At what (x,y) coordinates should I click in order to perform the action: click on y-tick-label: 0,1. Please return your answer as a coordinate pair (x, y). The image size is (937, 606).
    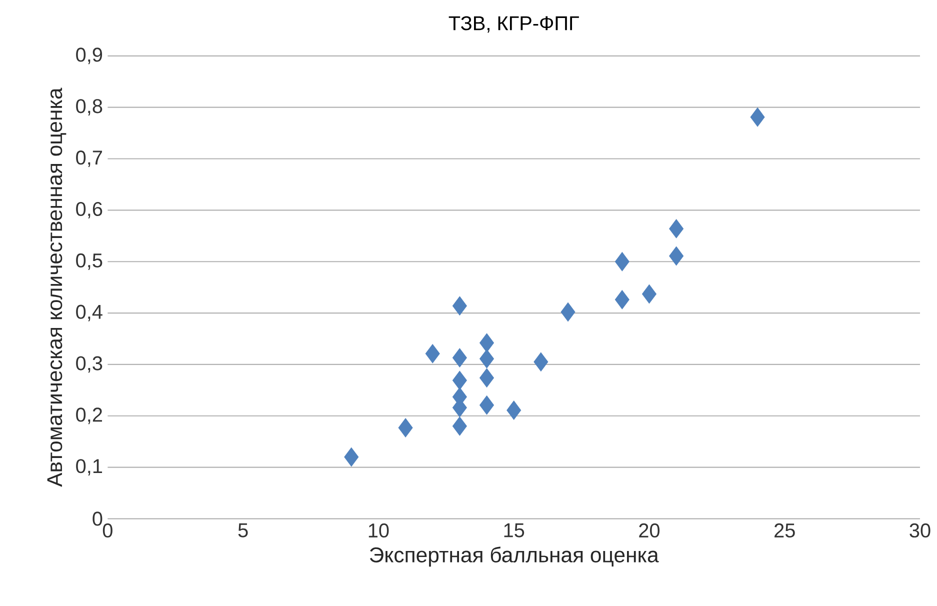
    Looking at the image, I should click on (89, 467).